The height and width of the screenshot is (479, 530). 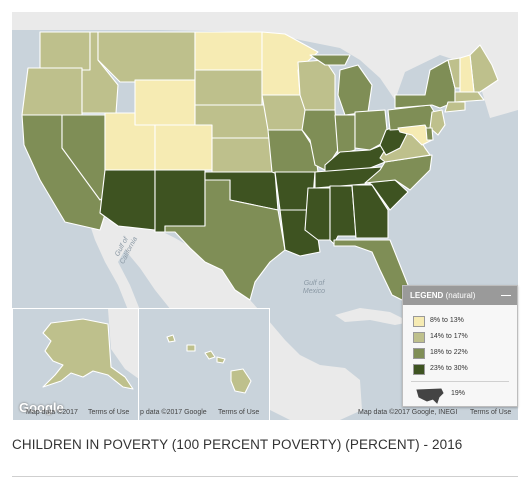 I want to click on state-alaska, so click(x=88, y=354).